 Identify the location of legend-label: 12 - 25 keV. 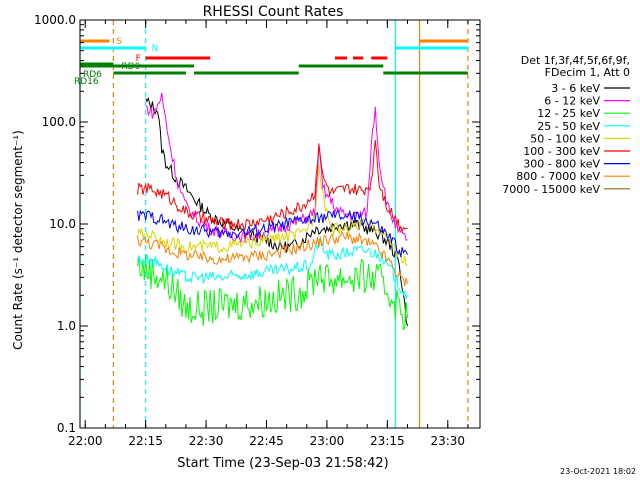
(568, 113).